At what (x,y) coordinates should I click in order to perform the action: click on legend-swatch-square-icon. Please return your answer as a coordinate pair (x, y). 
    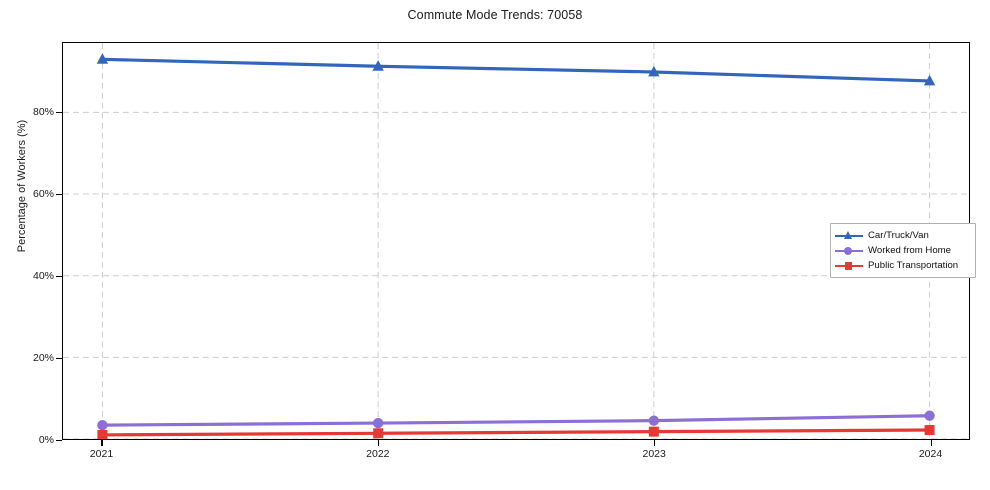
    Looking at the image, I should click on (849, 266).